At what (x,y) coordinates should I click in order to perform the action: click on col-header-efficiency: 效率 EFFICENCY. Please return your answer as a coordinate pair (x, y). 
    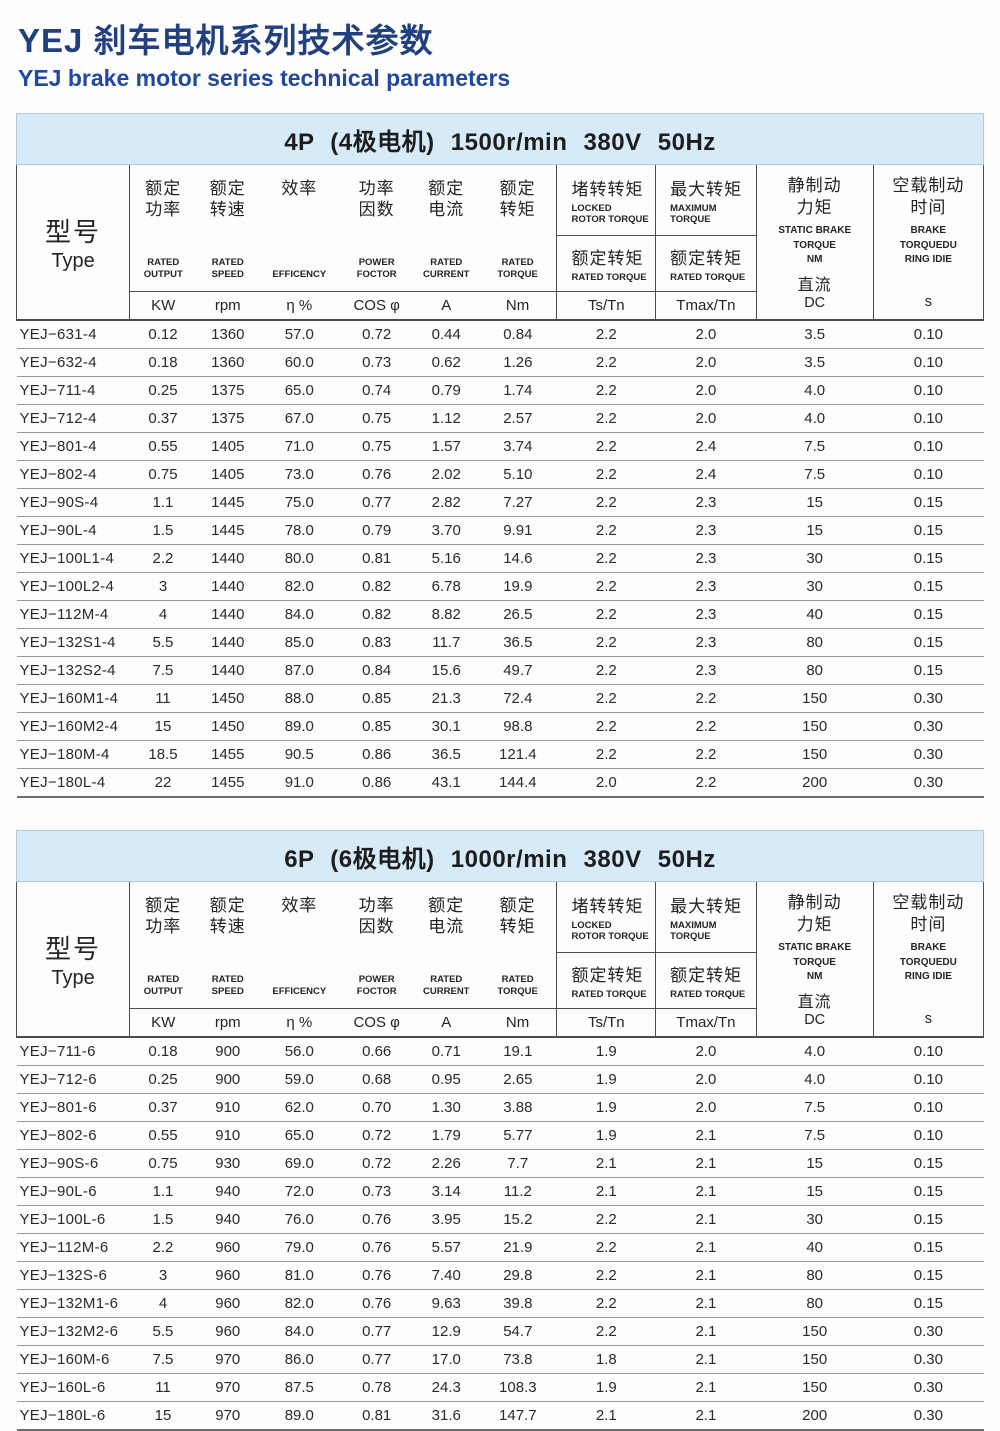
    Looking at the image, I should click on (299, 946).